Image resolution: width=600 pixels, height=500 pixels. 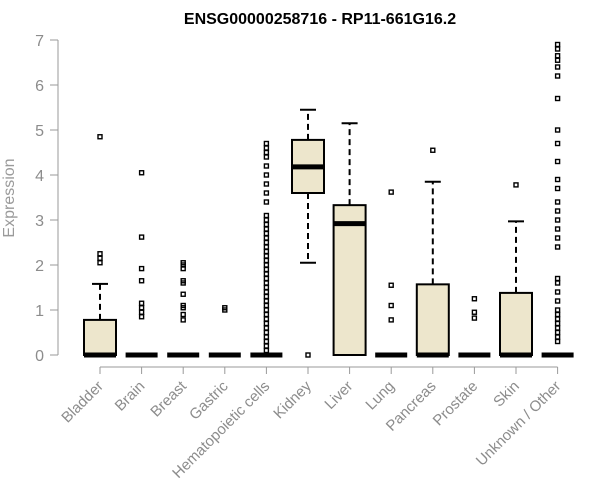 I want to click on x-tick-label: Bladder, so click(x=82, y=402).